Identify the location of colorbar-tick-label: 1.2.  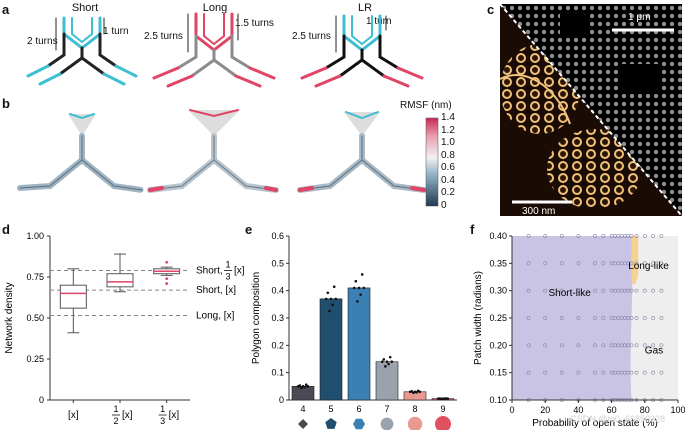
(448, 130).